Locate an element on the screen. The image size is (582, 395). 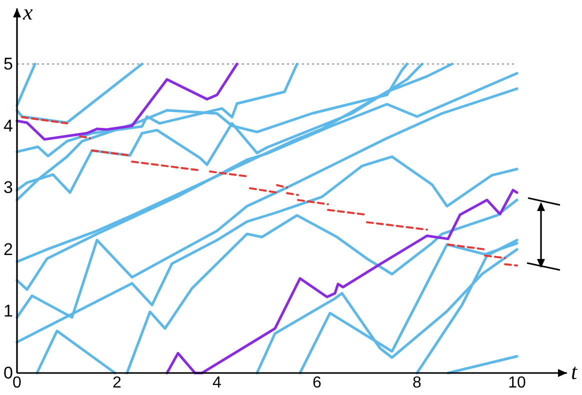
y-tick-label: 4 is located at coordinates (8, 126).